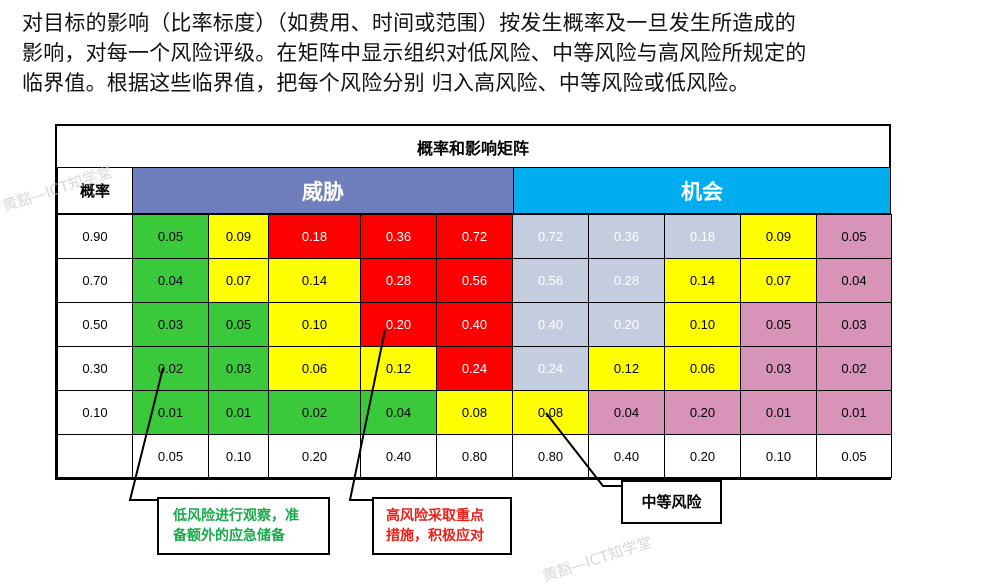  I want to click on risk-score-cell: 0.14, so click(314, 280).